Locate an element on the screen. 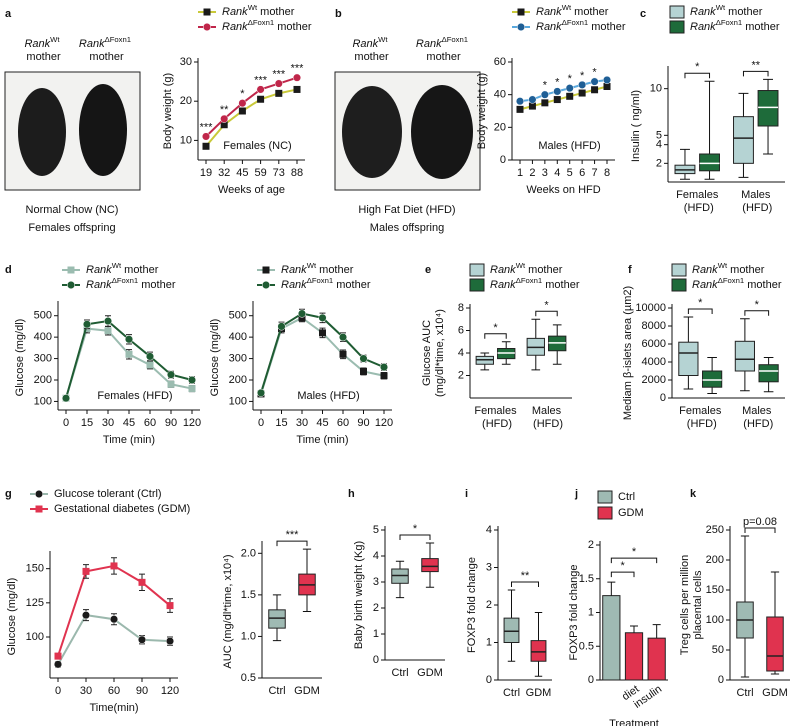  y-tick-label: 8 is located at coordinates (461, 308).